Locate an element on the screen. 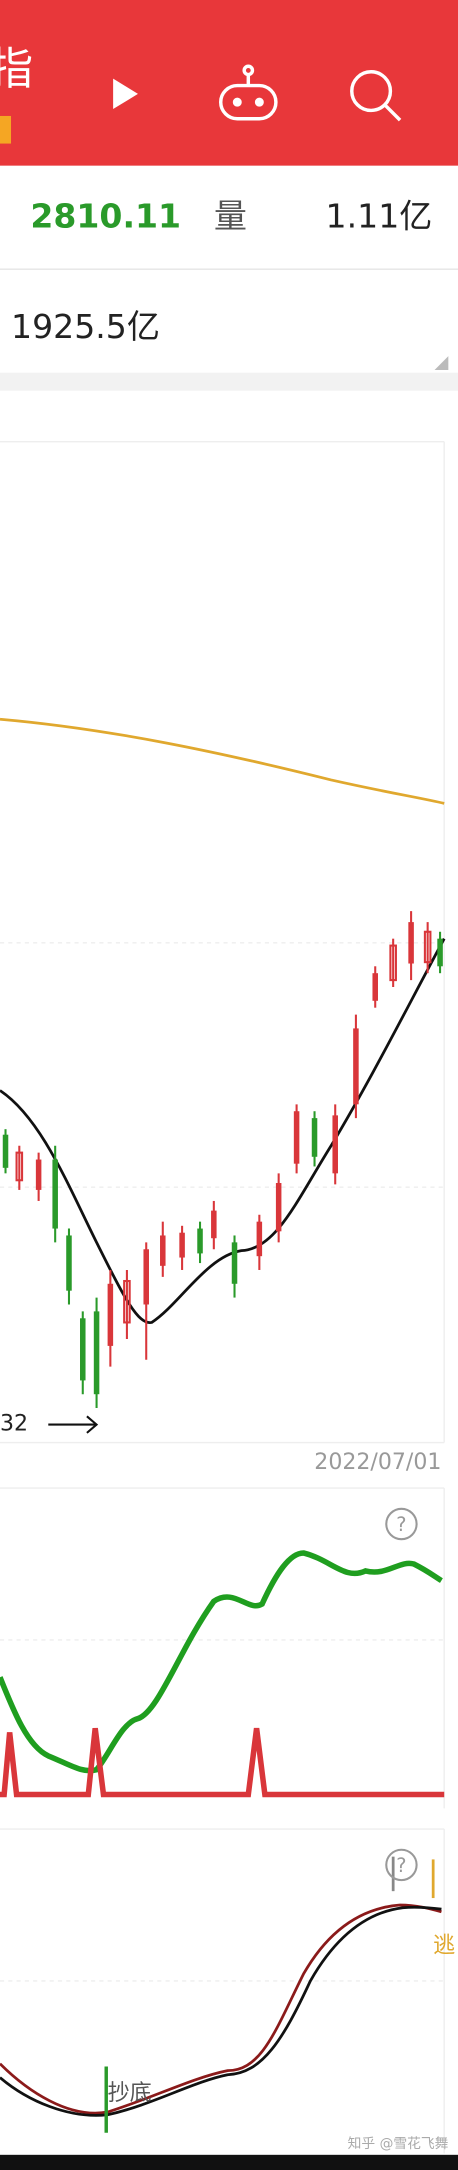 Image resolution: width=458 pixels, height=2170 pixels. indicator-chart-3: 抄底 逃 ? is located at coordinates (227, 1991).